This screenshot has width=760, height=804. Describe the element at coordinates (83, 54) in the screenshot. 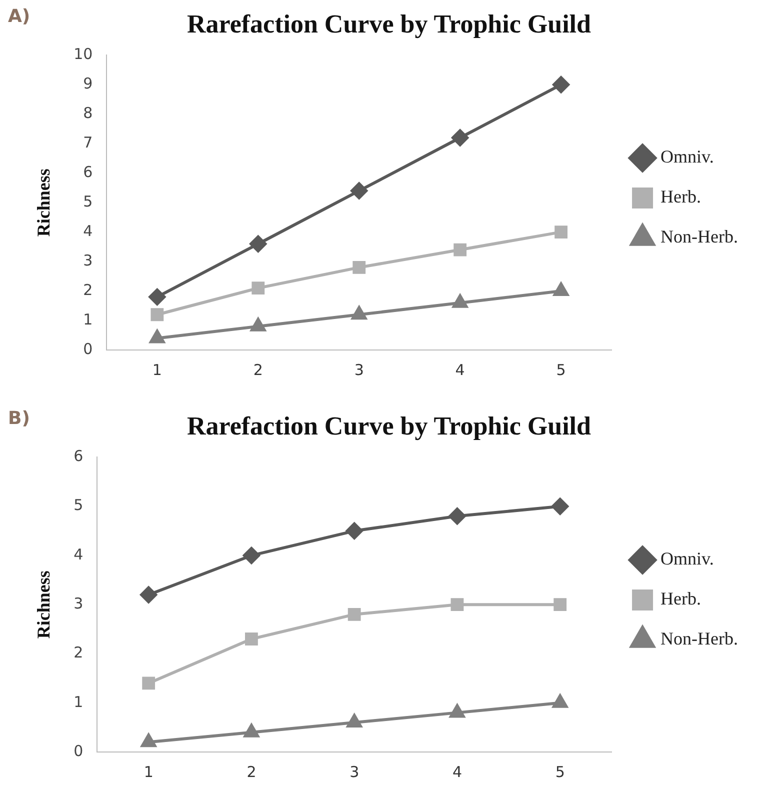

I see `y-tick-label: 10` at that location.